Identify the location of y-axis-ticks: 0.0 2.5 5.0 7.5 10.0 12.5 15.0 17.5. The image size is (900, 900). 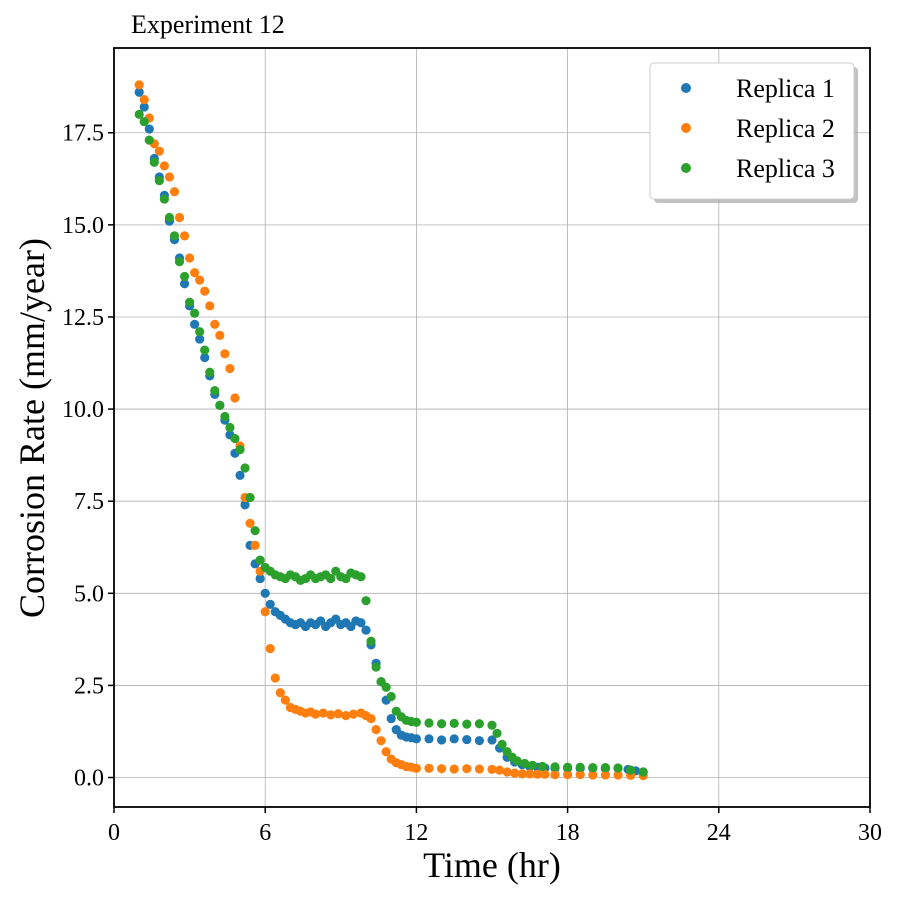
(88, 456).